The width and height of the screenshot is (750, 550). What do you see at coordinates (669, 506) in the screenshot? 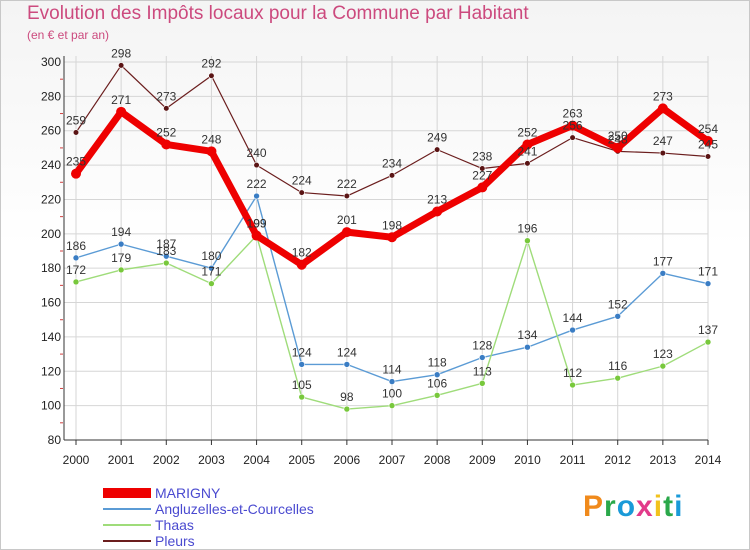
I see `logo-letter: t` at bounding box center [669, 506].